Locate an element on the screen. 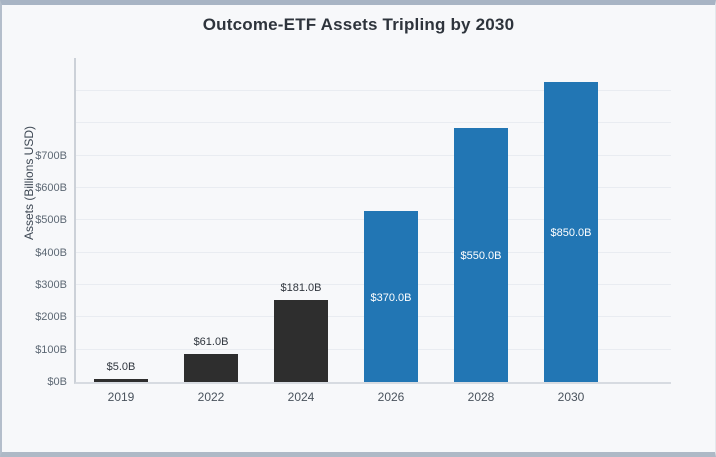  y-tick-label: $600B is located at coordinates (51, 188).